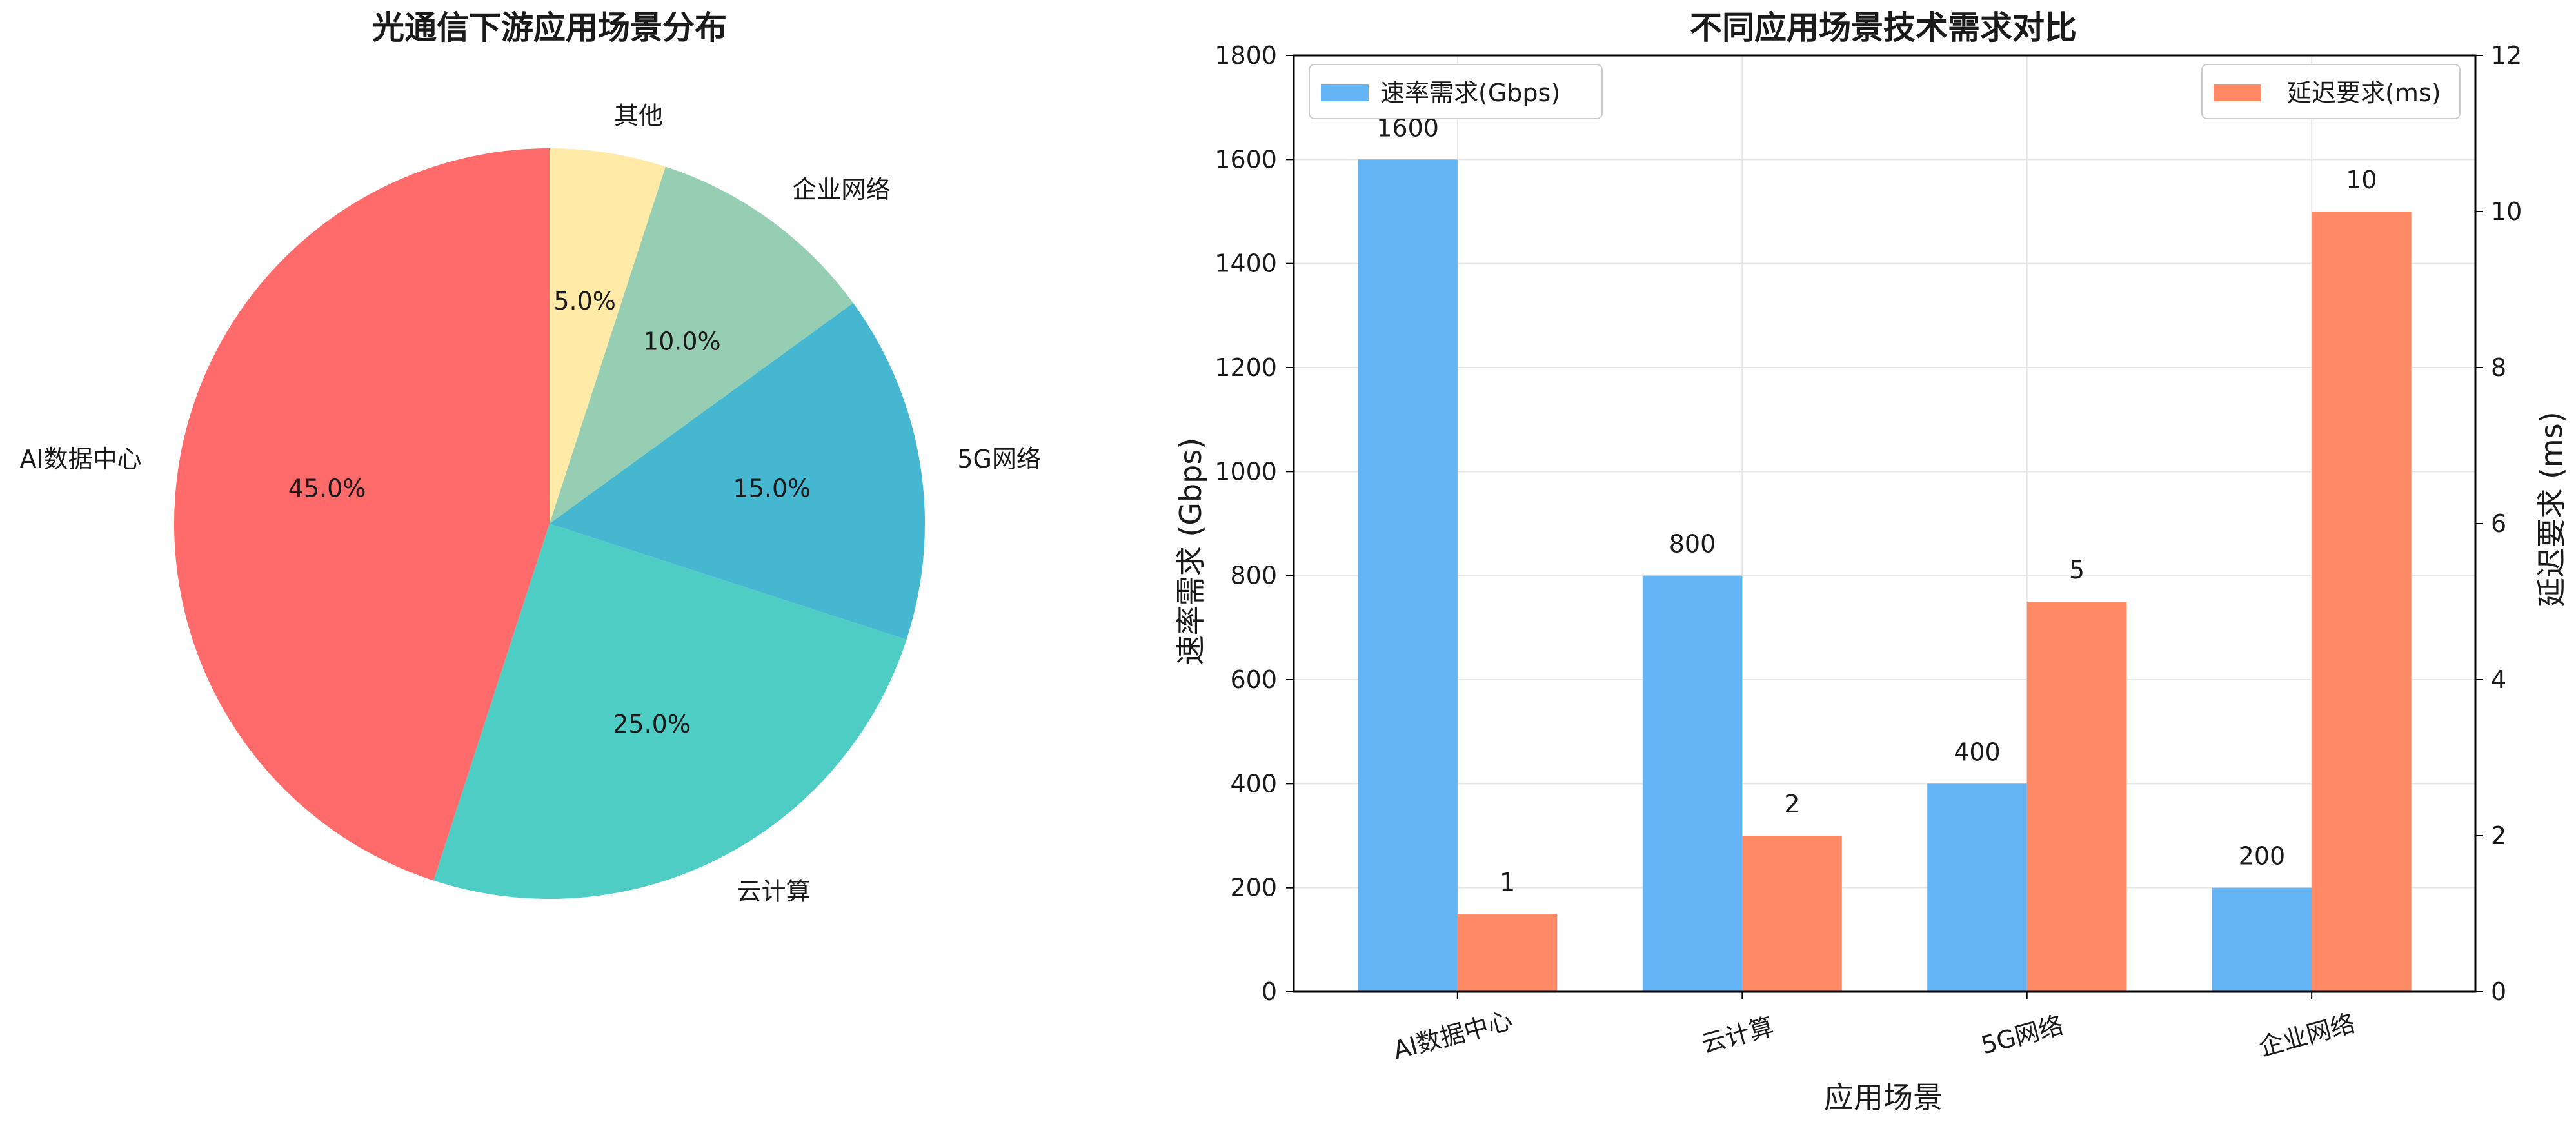 The image size is (2576, 1122). I want to click on pie-percent-label: 15.0%, so click(772, 488).